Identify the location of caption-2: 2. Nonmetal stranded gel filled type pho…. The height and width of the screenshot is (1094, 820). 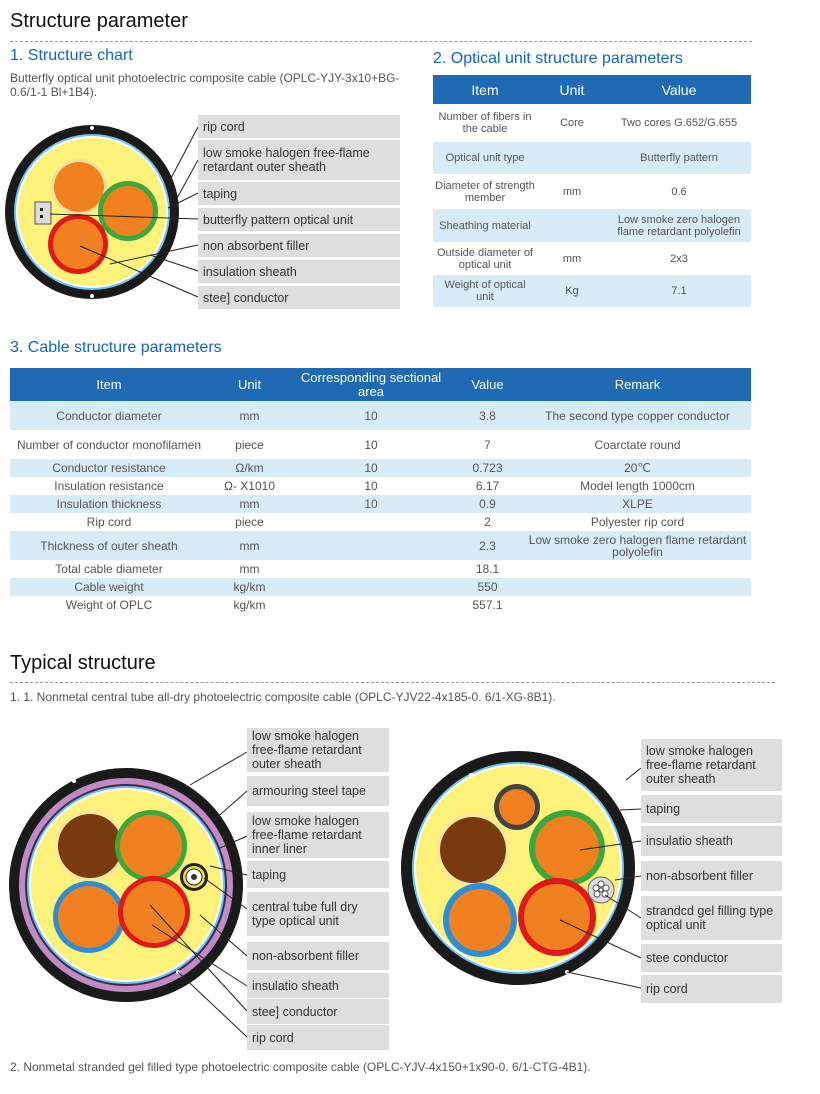
(300, 1067).